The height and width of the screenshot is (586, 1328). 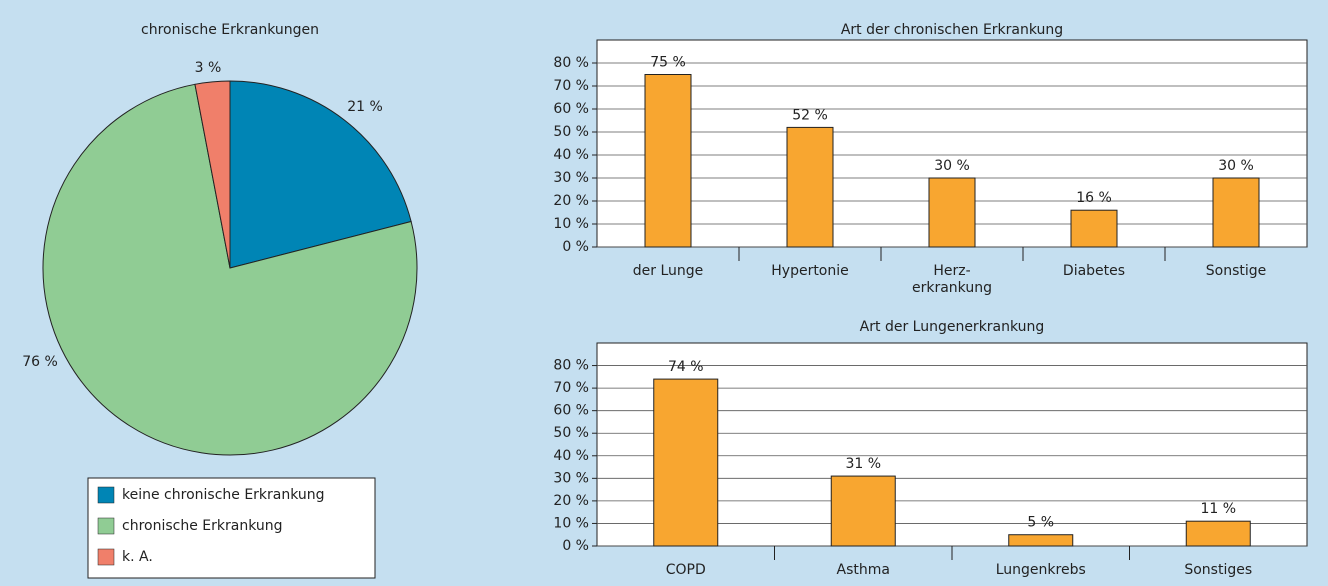 What do you see at coordinates (686, 570) in the screenshot?
I see `x-tick-label: COPD` at bounding box center [686, 570].